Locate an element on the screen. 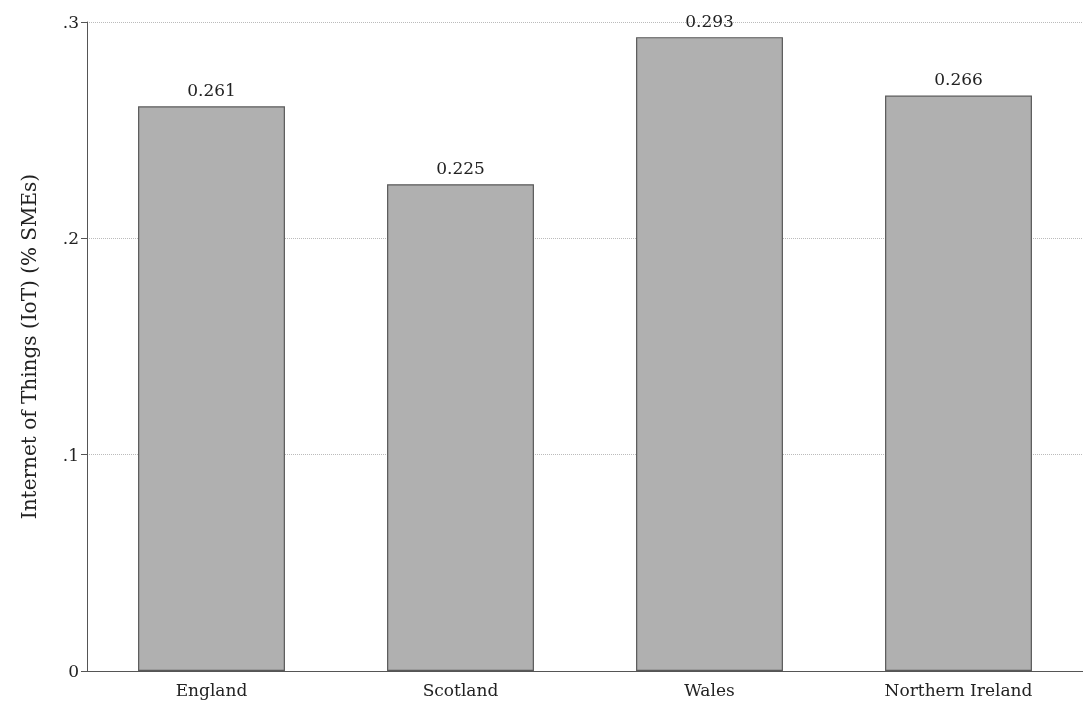 Image resolution: width=1083 pixels, height=711 pixels. data-label: 0.293 is located at coordinates (709, 20).